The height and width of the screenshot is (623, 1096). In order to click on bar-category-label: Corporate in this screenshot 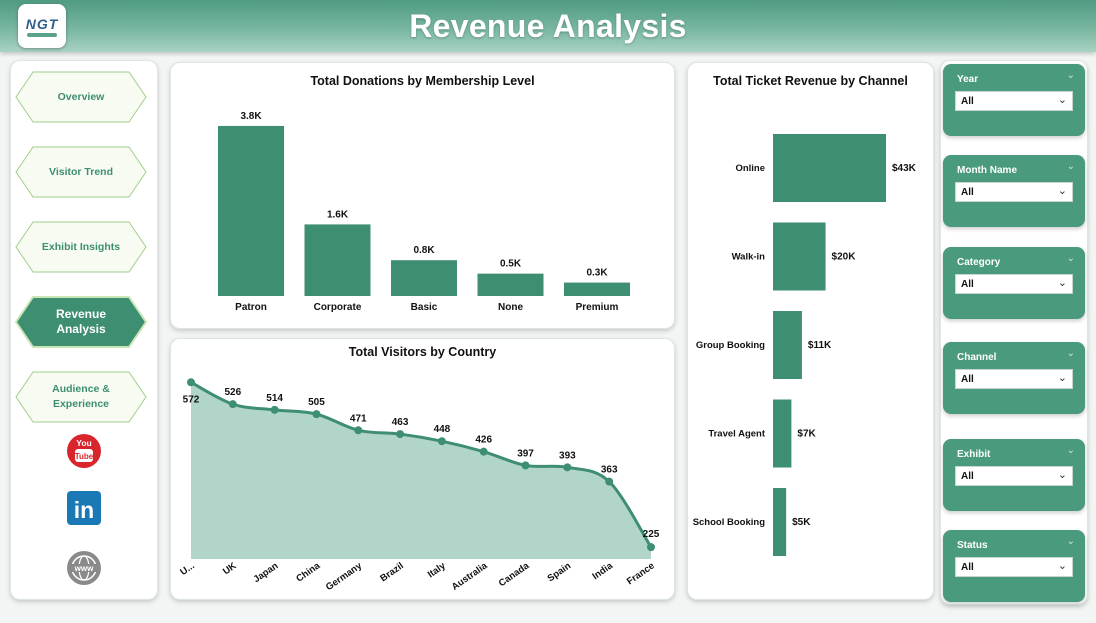, I will do `click(338, 307)`.